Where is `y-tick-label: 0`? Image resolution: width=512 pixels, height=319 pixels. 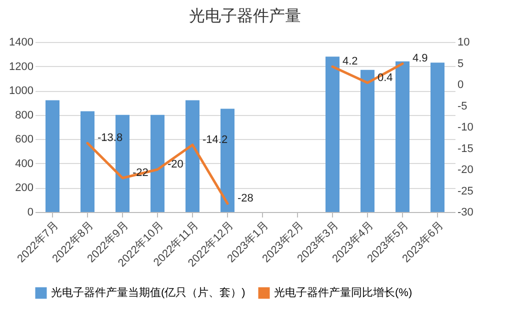 y-tick-label: 0 is located at coordinates (30, 212).